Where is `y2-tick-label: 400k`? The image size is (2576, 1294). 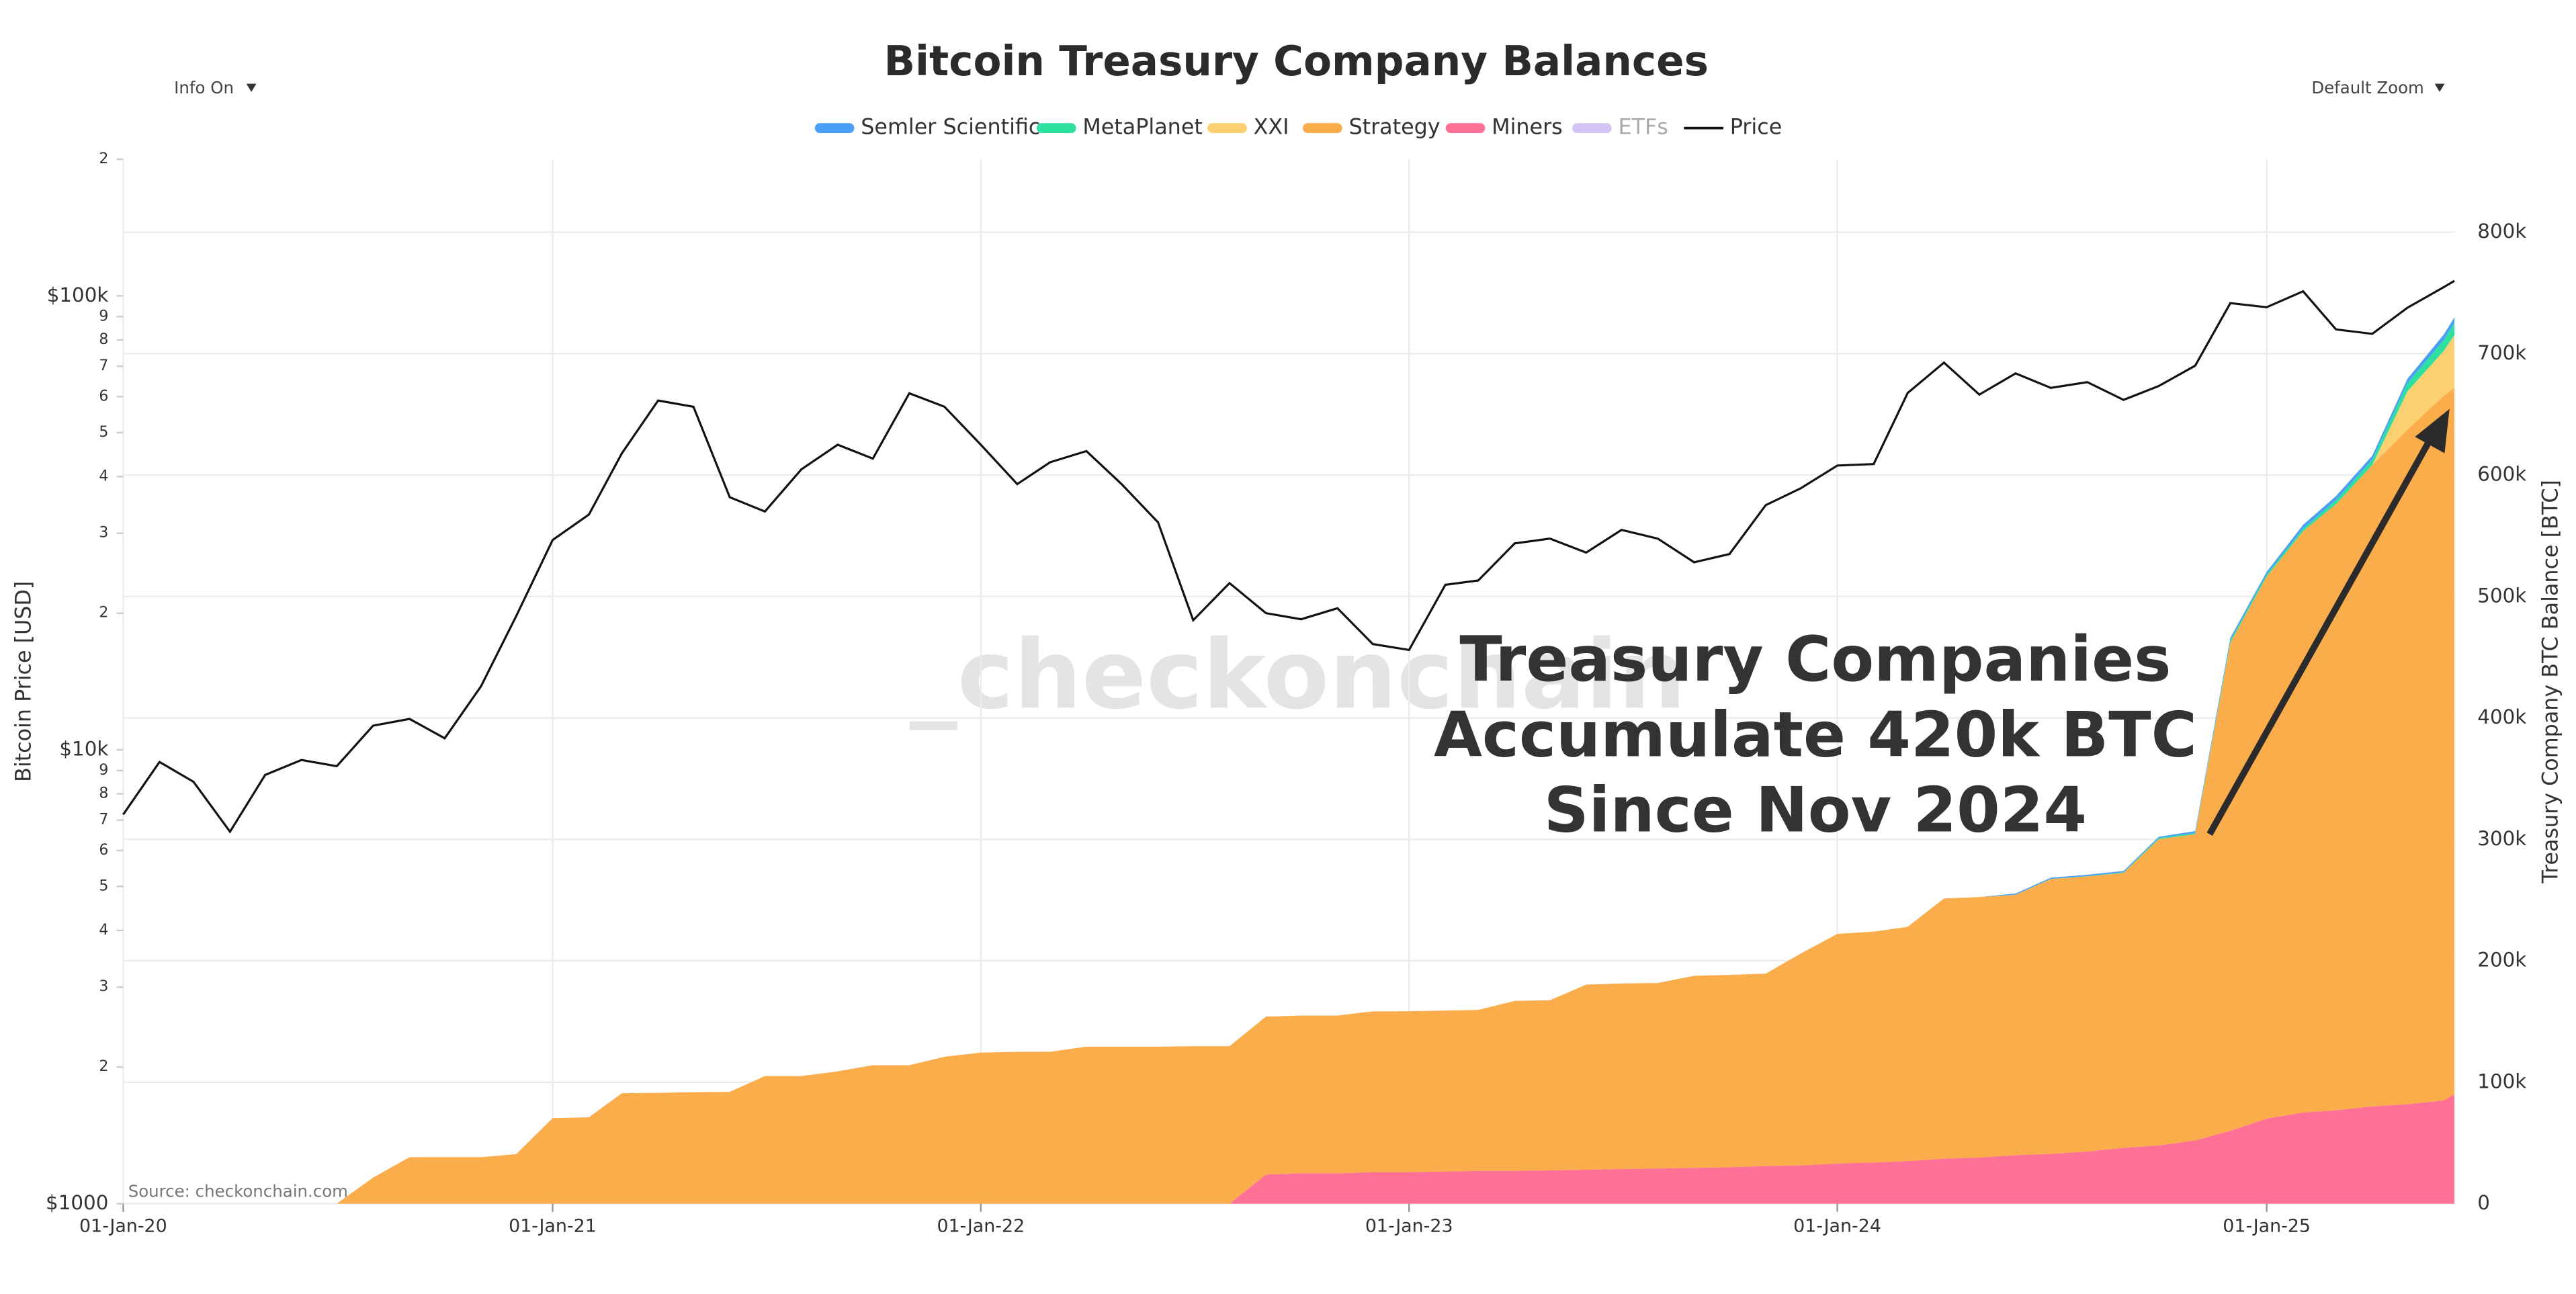 y2-tick-label: 400k is located at coordinates (2501, 716).